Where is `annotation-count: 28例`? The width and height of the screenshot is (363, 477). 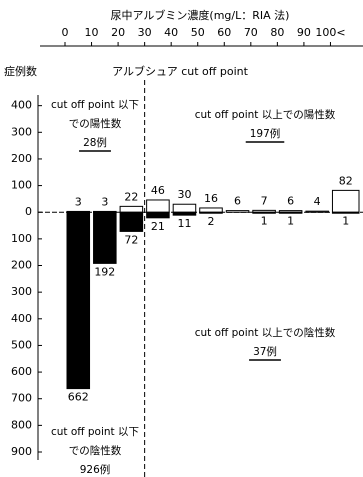 annotation-count: 28例 is located at coordinates (95, 142).